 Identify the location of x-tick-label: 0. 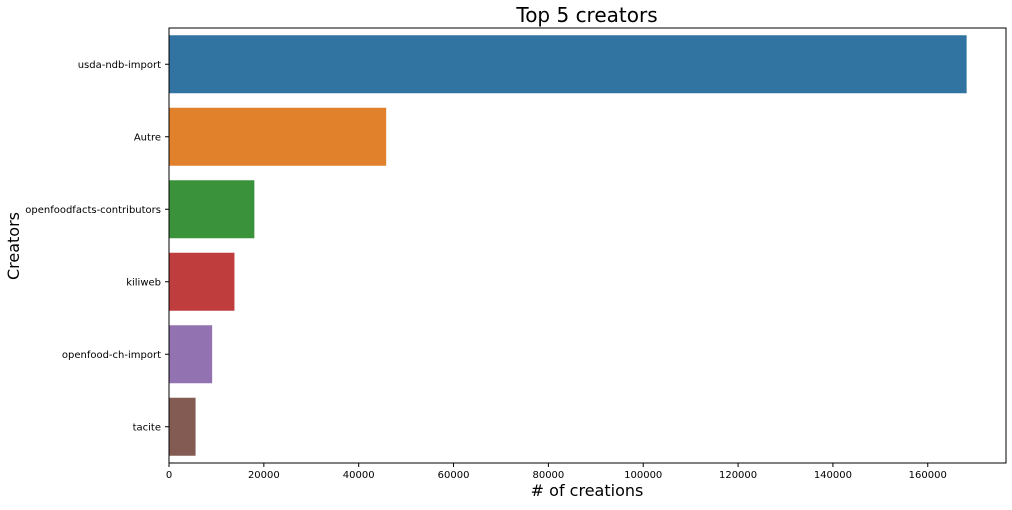
(169, 475).